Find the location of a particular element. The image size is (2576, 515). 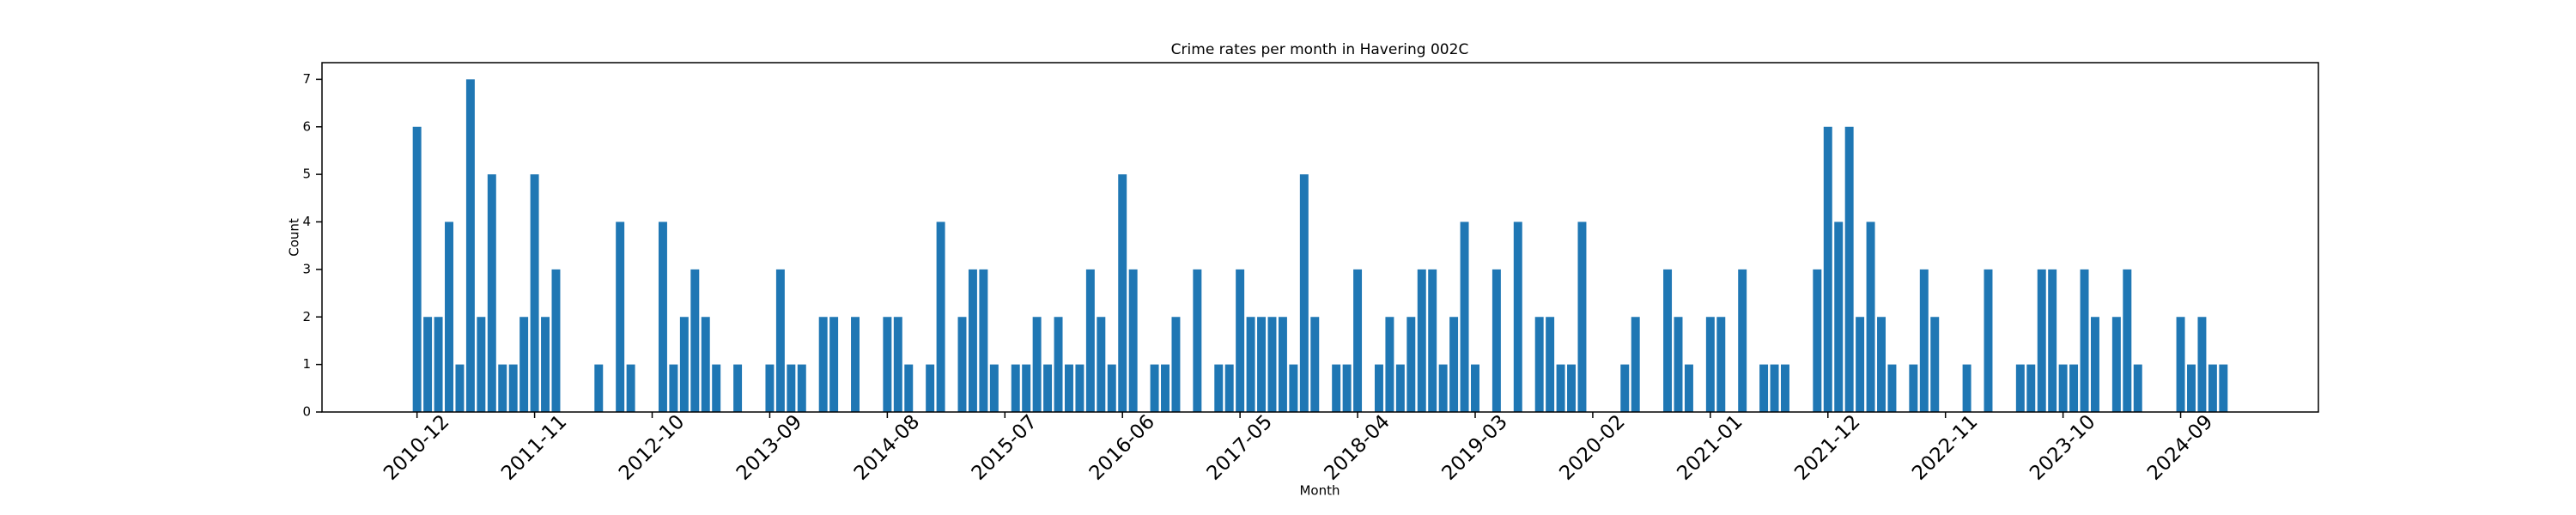

y-tick-label: 0 is located at coordinates (306, 412).